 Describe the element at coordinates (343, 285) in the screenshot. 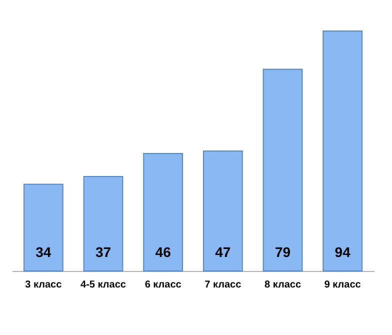

I see `x-tick-label: 9 класс` at that location.